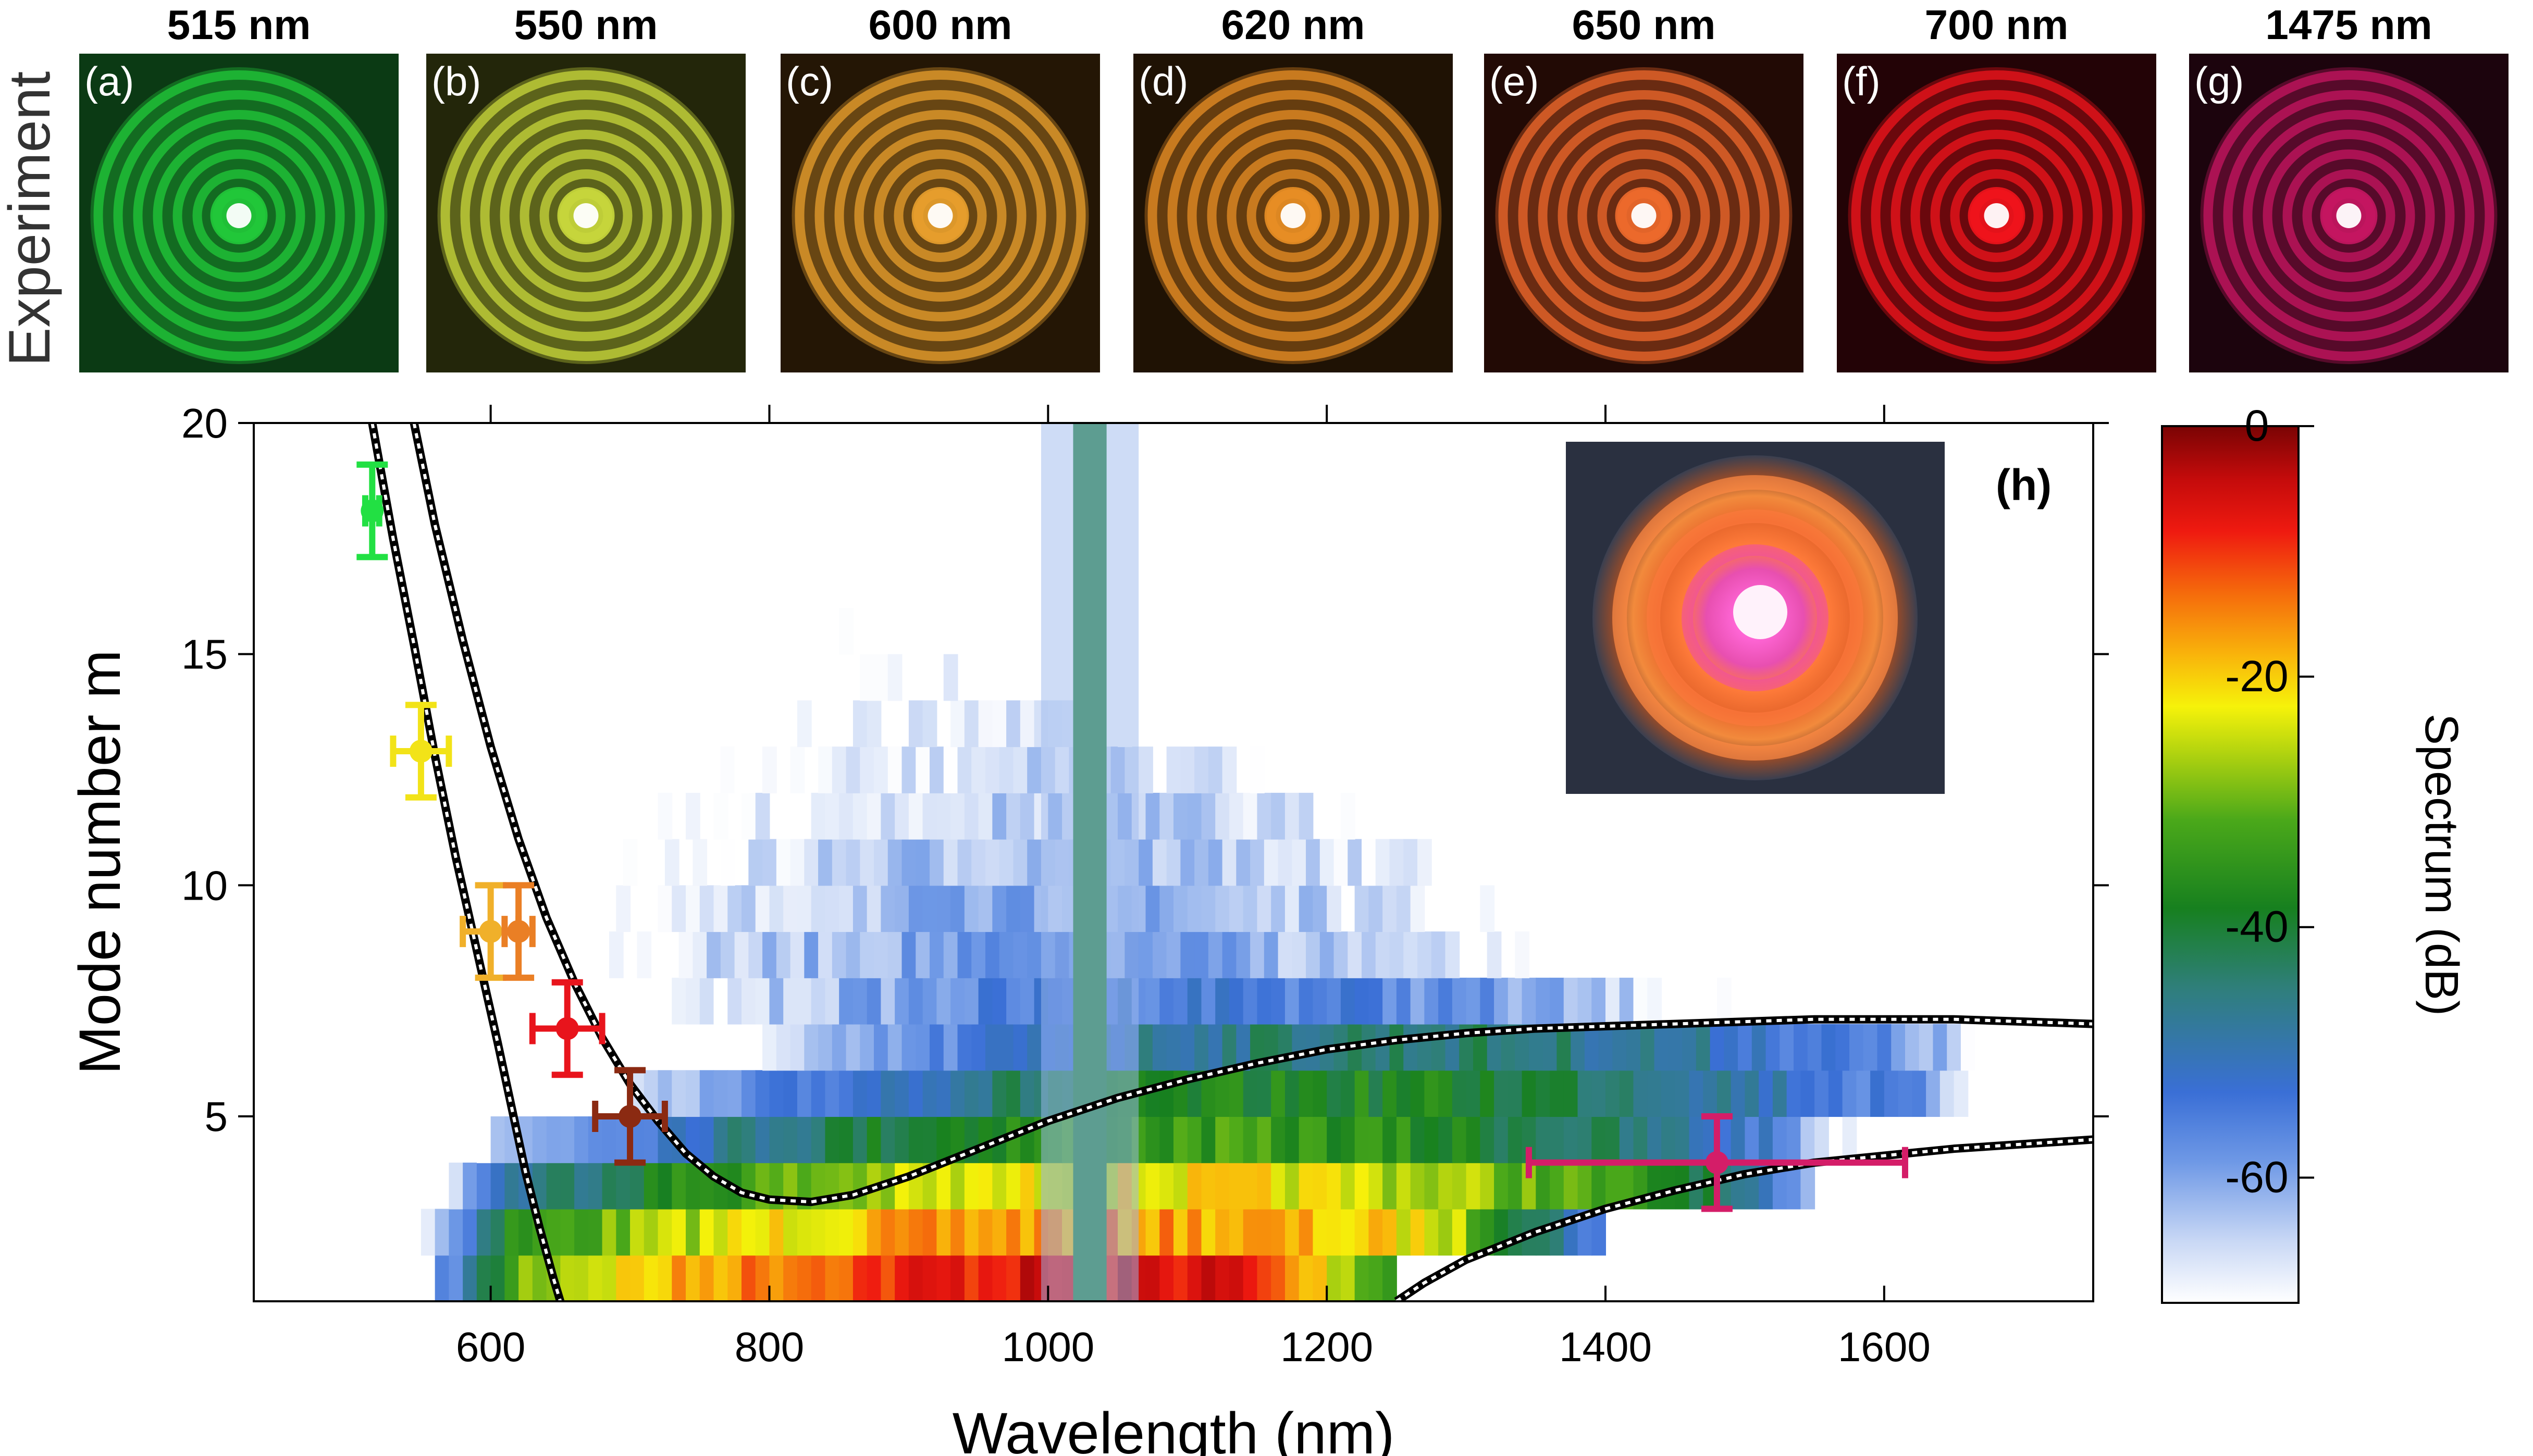 The width and height of the screenshot is (2533, 1456). I want to click on colorbar-tick-label: -20, so click(2257, 676).